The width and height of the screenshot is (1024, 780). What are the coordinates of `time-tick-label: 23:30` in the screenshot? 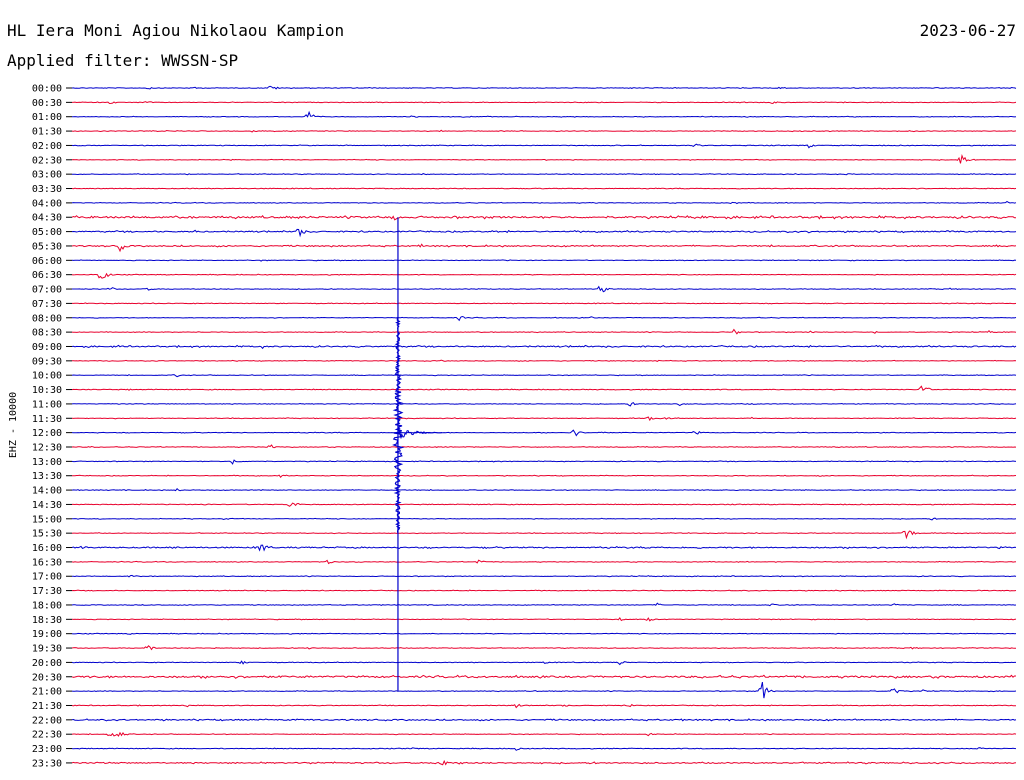 It's located at (47, 763).